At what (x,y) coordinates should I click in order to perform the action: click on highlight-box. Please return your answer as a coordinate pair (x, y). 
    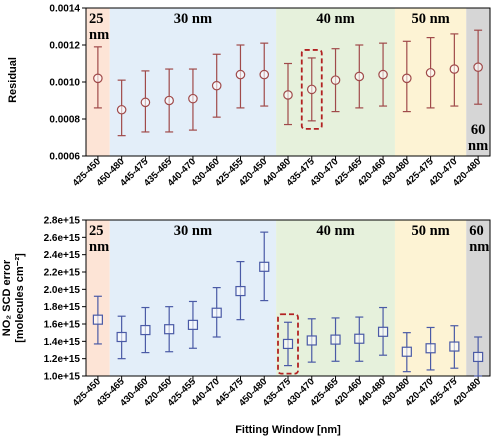
    Looking at the image, I should click on (288, 344).